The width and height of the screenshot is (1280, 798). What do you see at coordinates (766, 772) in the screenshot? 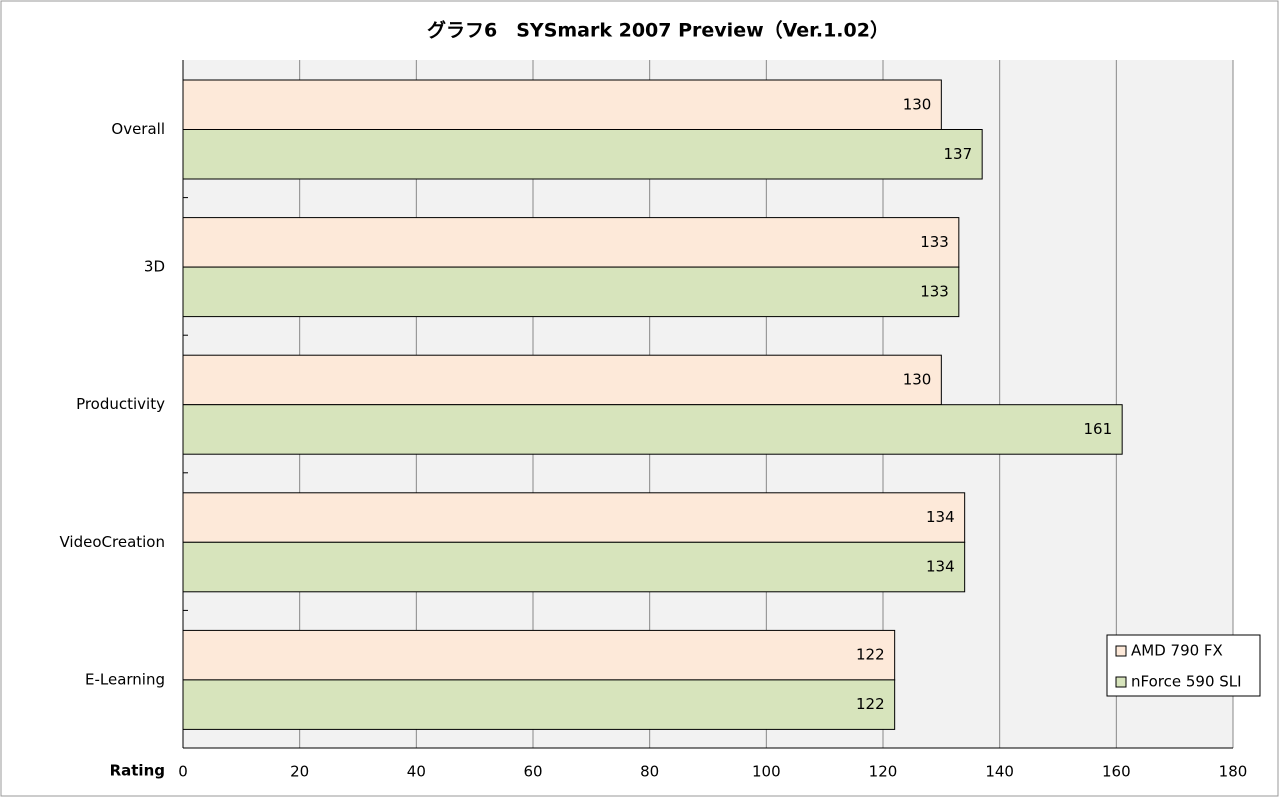
I see `x-tick-label: 100` at bounding box center [766, 772].